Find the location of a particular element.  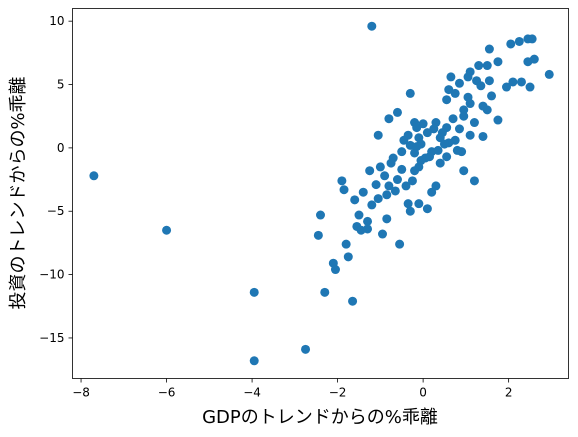

x-tick-label: 0 is located at coordinates (423, 393).